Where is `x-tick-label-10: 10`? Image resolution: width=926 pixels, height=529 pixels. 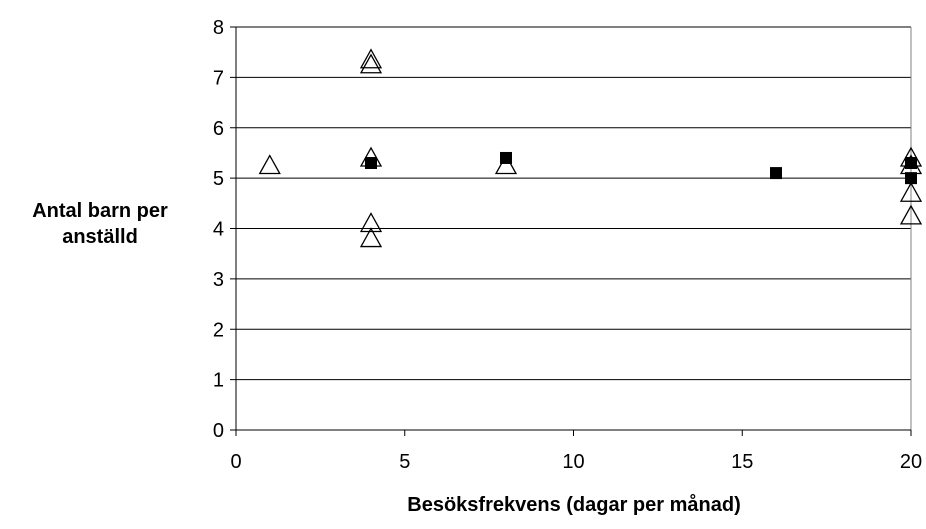
x-tick-label-10: 10 is located at coordinates (573, 462).